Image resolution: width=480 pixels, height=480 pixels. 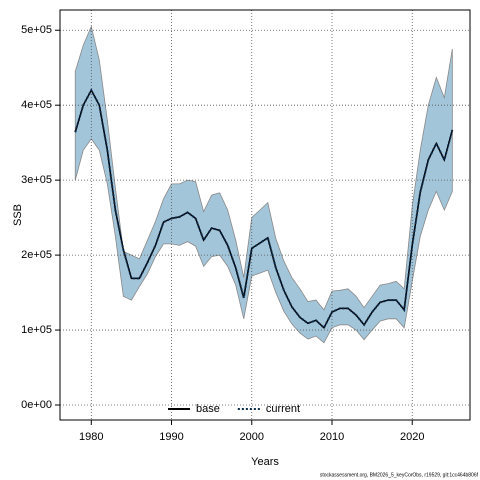 I want to click on x-tick-label: 1990, so click(x=171, y=437).